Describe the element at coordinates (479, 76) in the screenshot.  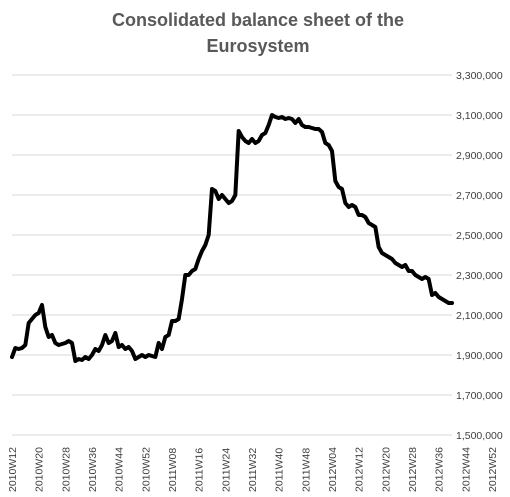
I see `y-tick-label: 3,300,000` at that location.